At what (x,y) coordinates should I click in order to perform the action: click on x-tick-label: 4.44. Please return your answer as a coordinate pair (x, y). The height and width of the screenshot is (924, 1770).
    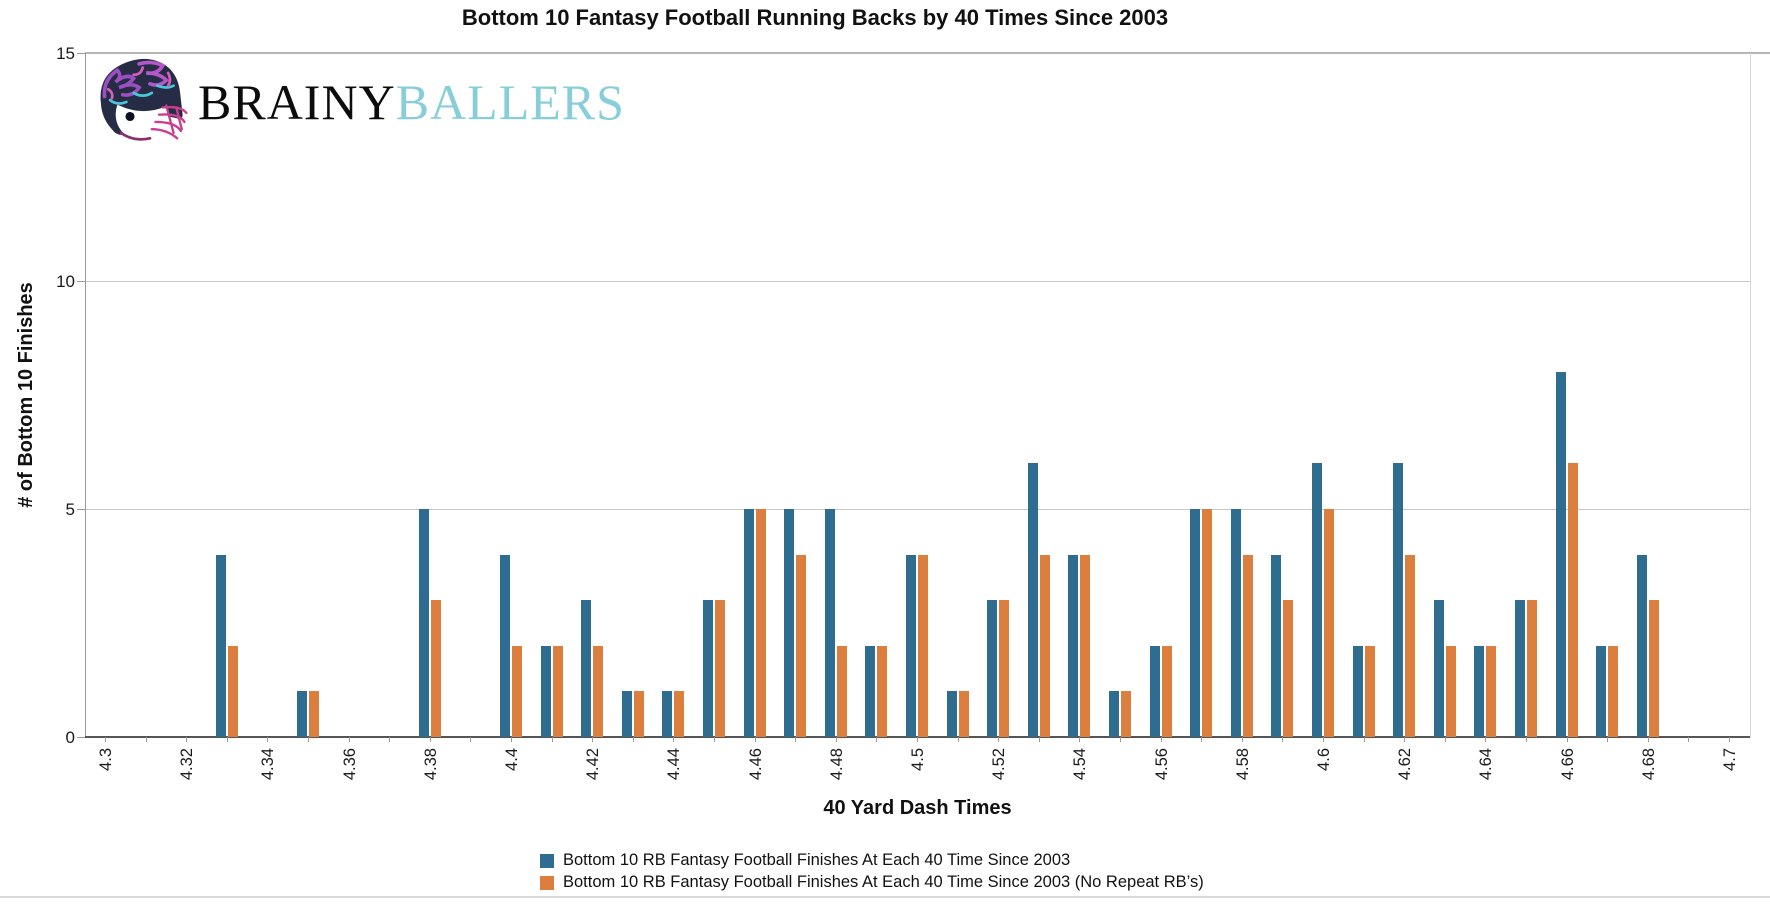
    Looking at the image, I should click on (674, 764).